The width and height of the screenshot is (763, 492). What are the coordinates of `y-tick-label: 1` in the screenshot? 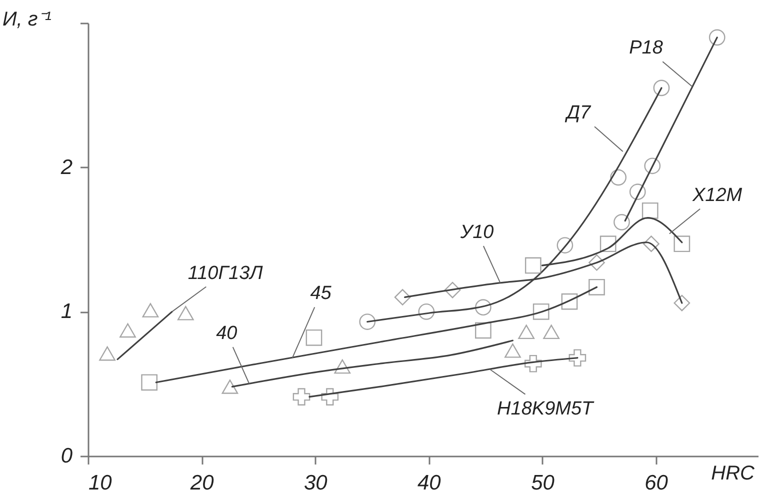 It's located at (66, 312).